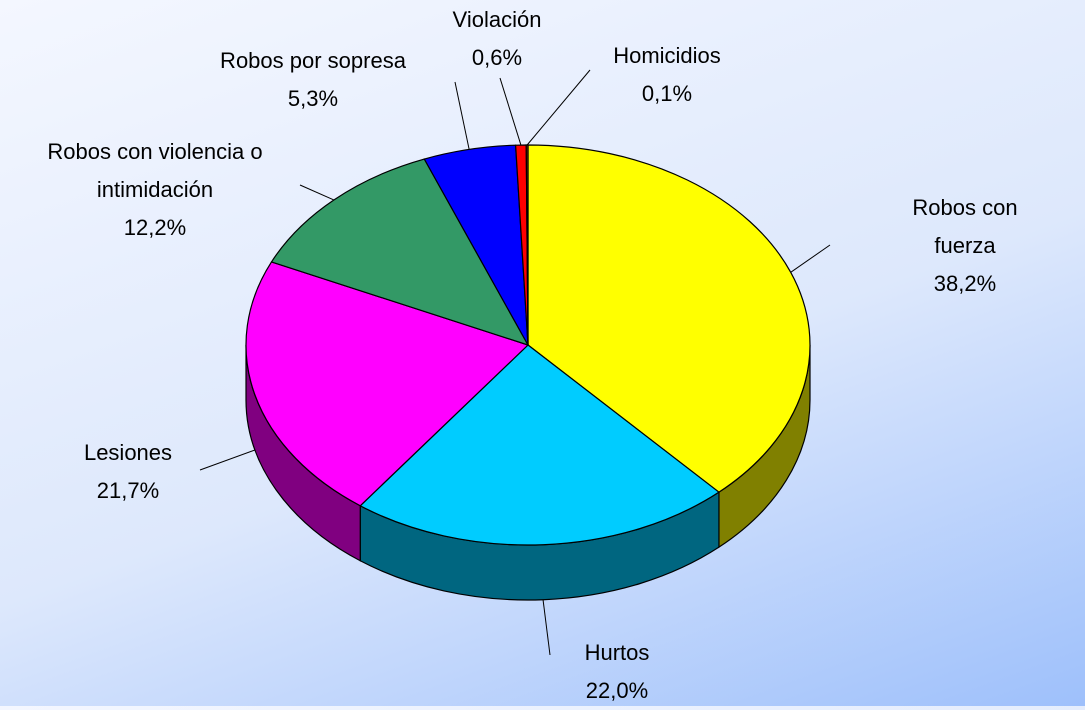 This screenshot has width=1085, height=710. I want to click on data-label: Violación 0,6%, so click(497, 39).